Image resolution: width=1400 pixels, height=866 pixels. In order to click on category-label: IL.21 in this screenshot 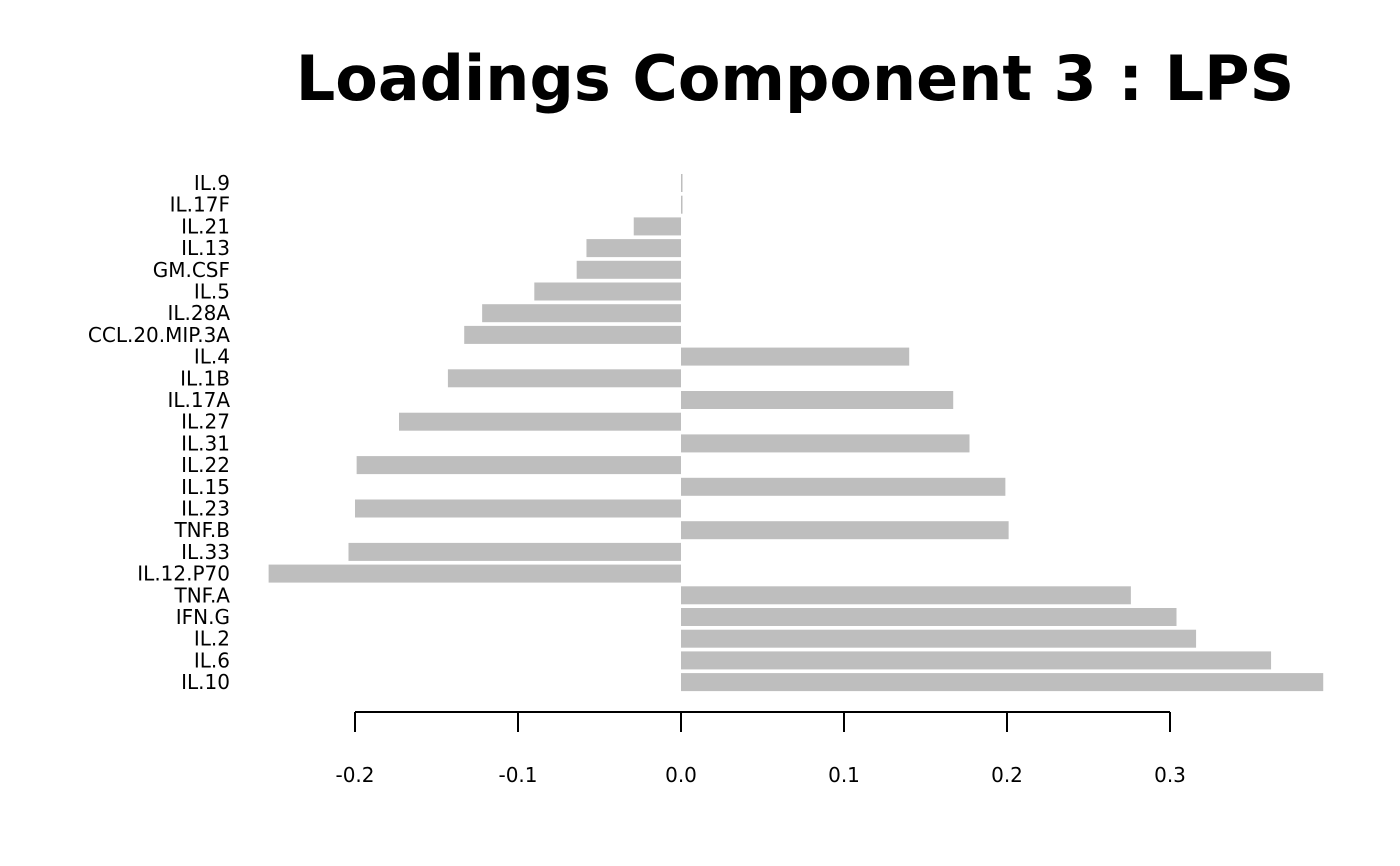, I will do `click(205, 226)`.